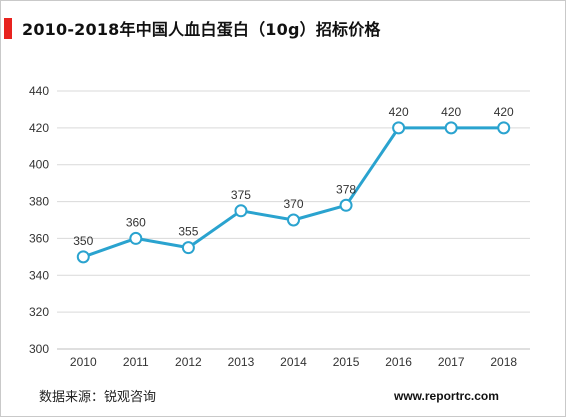 Image resolution: width=566 pixels, height=417 pixels. I want to click on website-url: www.reportrc.com, so click(446, 396).